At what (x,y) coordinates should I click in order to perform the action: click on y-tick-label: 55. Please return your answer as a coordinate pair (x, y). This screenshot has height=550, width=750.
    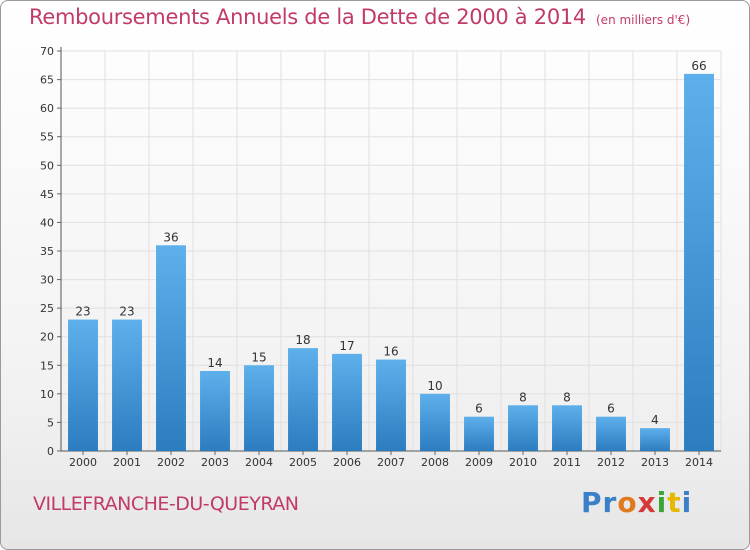
    Looking at the image, I should click on (47, 137).